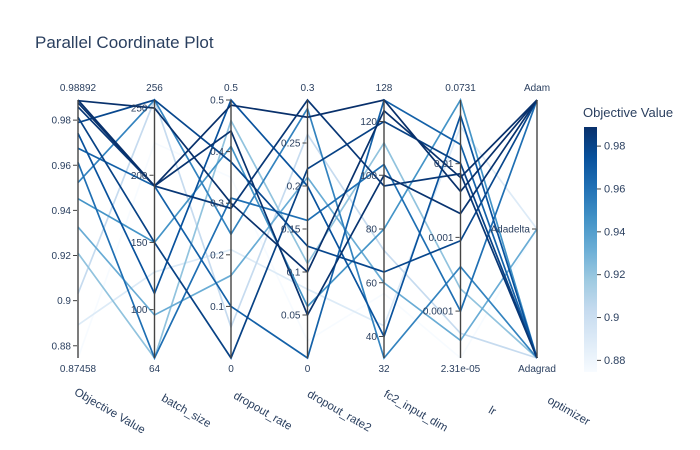  What do you see at coordinates (62, 121) in the screenshot?
I see `tick-label: 0.98` at bounding box center [62, 121].